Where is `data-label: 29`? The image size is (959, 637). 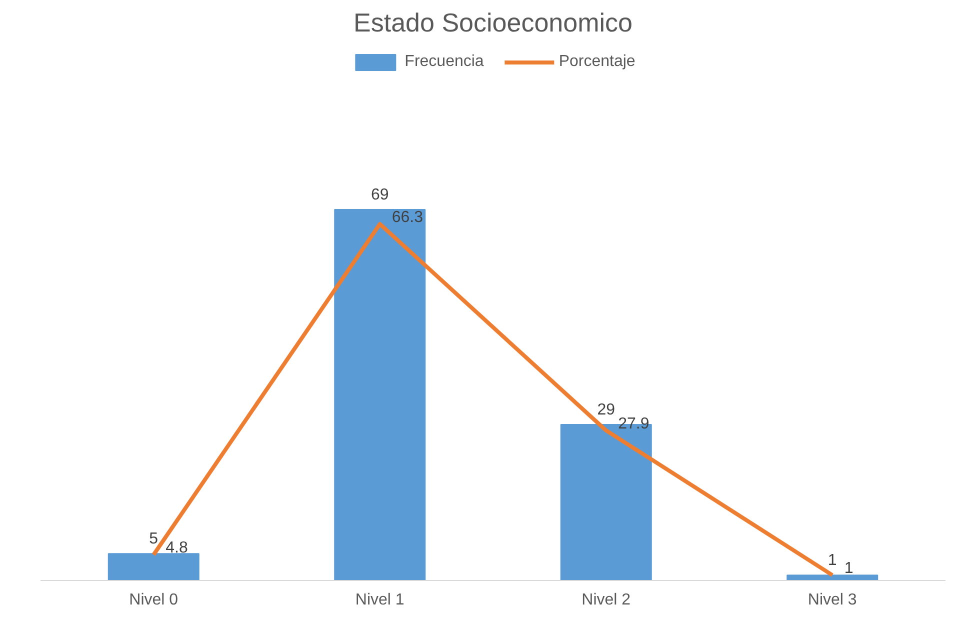
data-label: 29 is located at coordinates (606, 410).